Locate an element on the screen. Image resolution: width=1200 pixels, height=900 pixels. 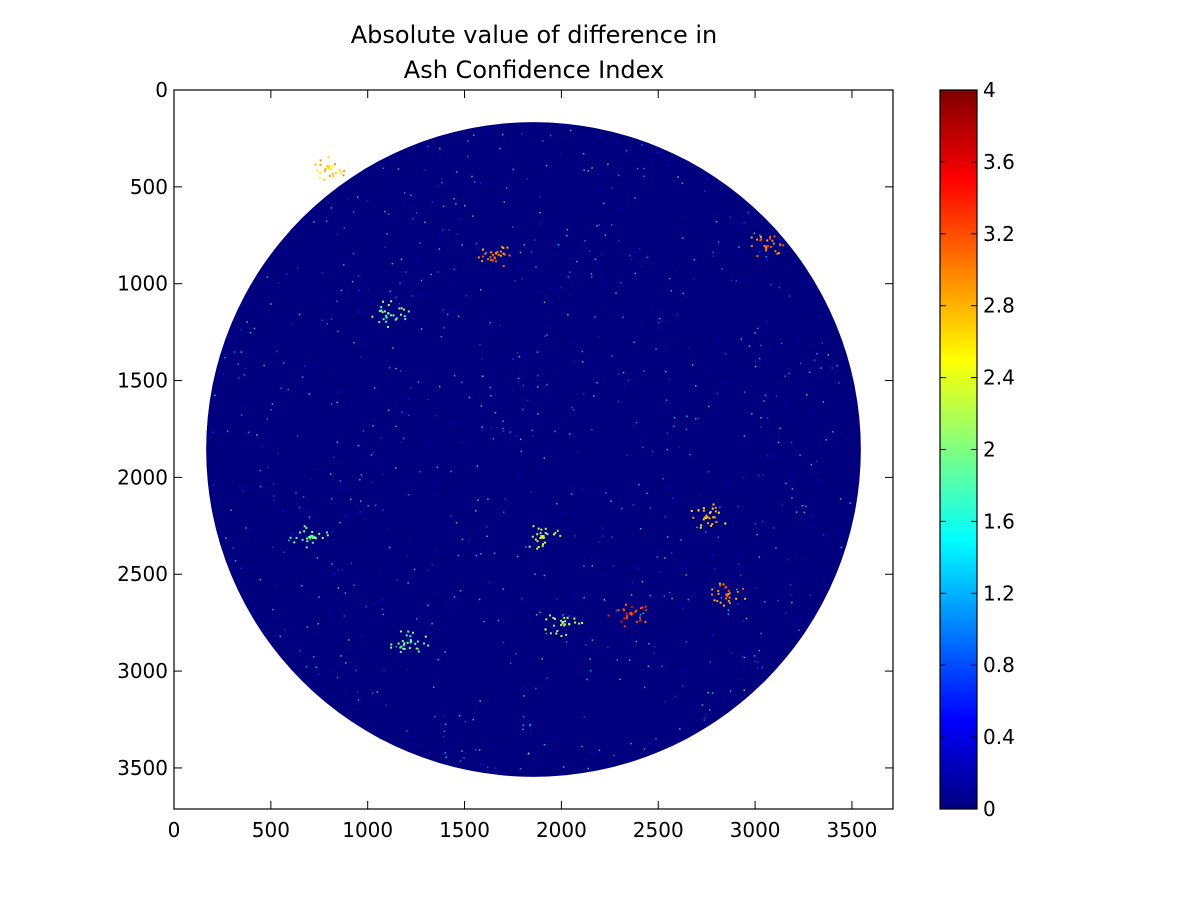
y-tick-label: 500 is located at coordinates (149, 187).